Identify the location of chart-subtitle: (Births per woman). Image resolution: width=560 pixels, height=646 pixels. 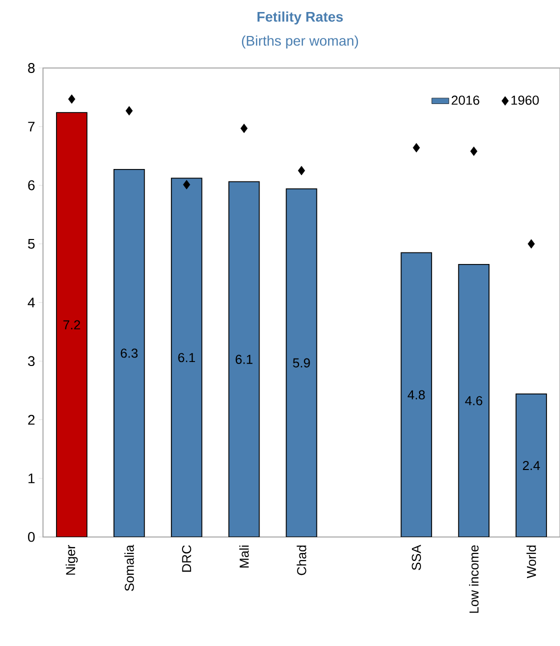
(300, 41).